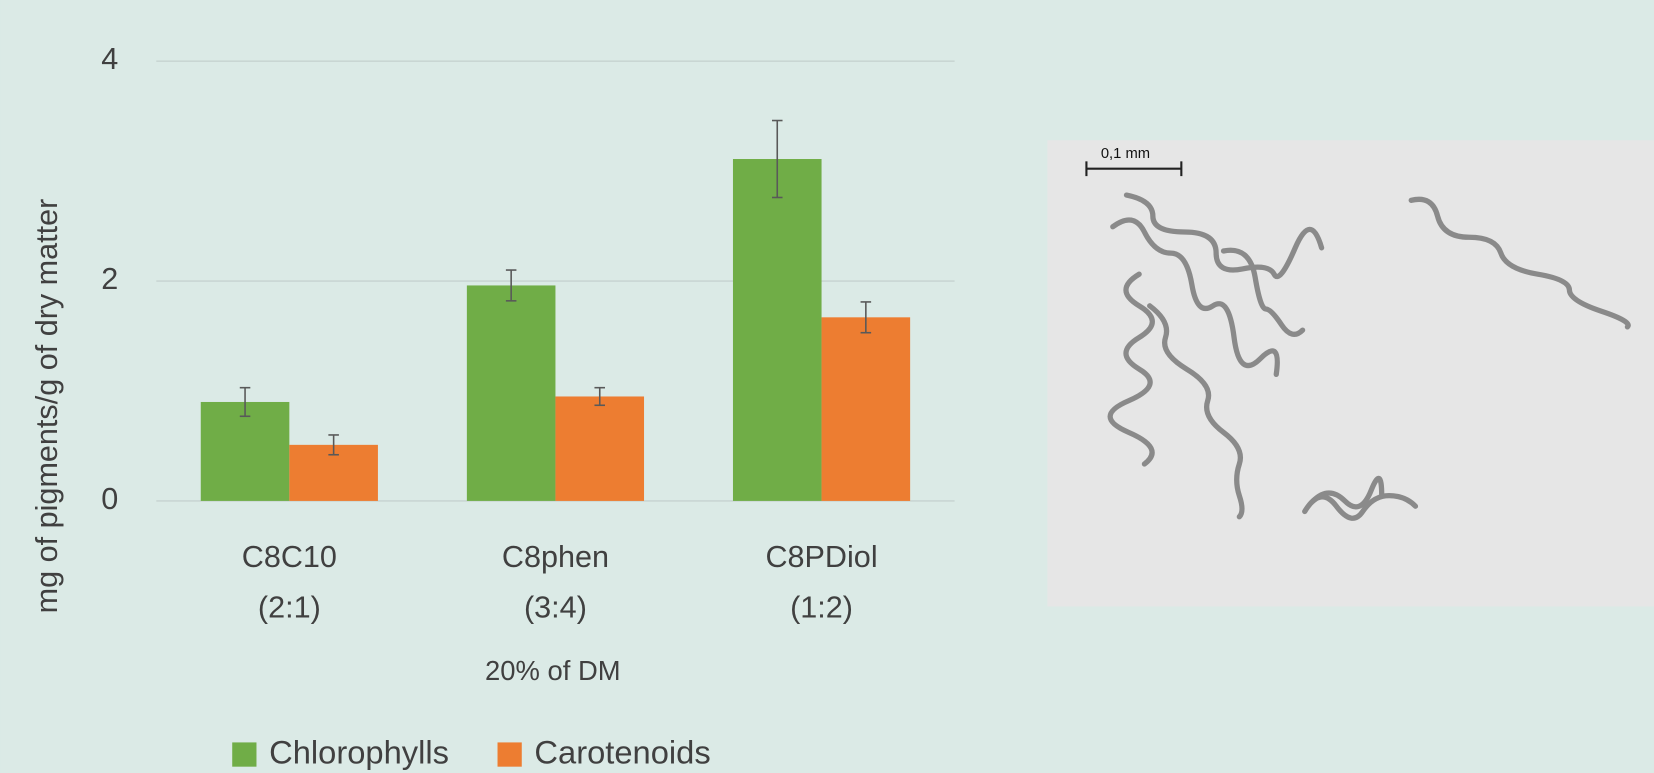  What do you see at coordinates (109, 279) in the screenshot?
I see `y-tick-label: 2` at bounding box center [109, 279].